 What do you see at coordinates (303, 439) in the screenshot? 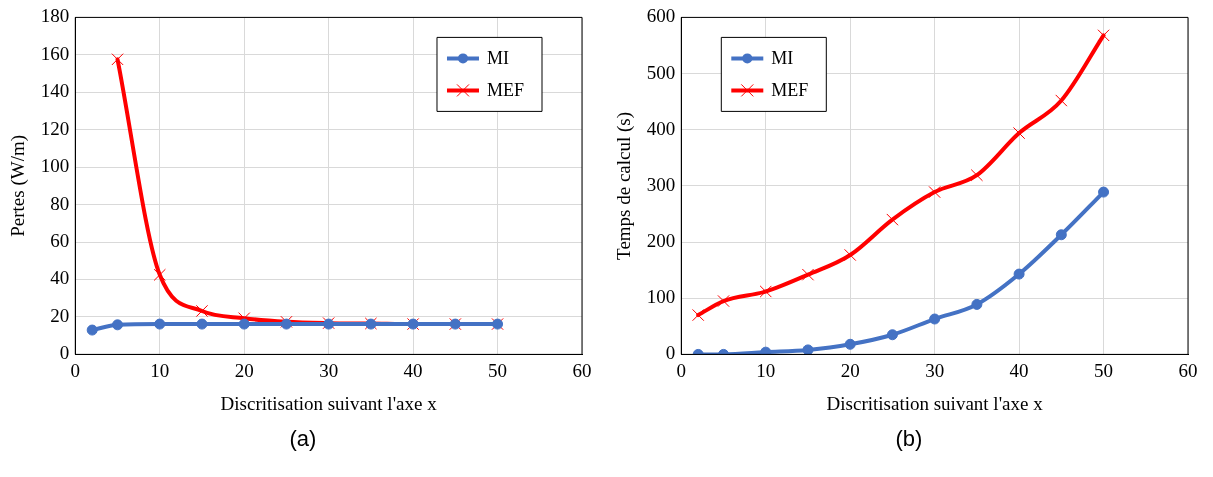
I see `text: (a)` at bounding box center [303, 439].